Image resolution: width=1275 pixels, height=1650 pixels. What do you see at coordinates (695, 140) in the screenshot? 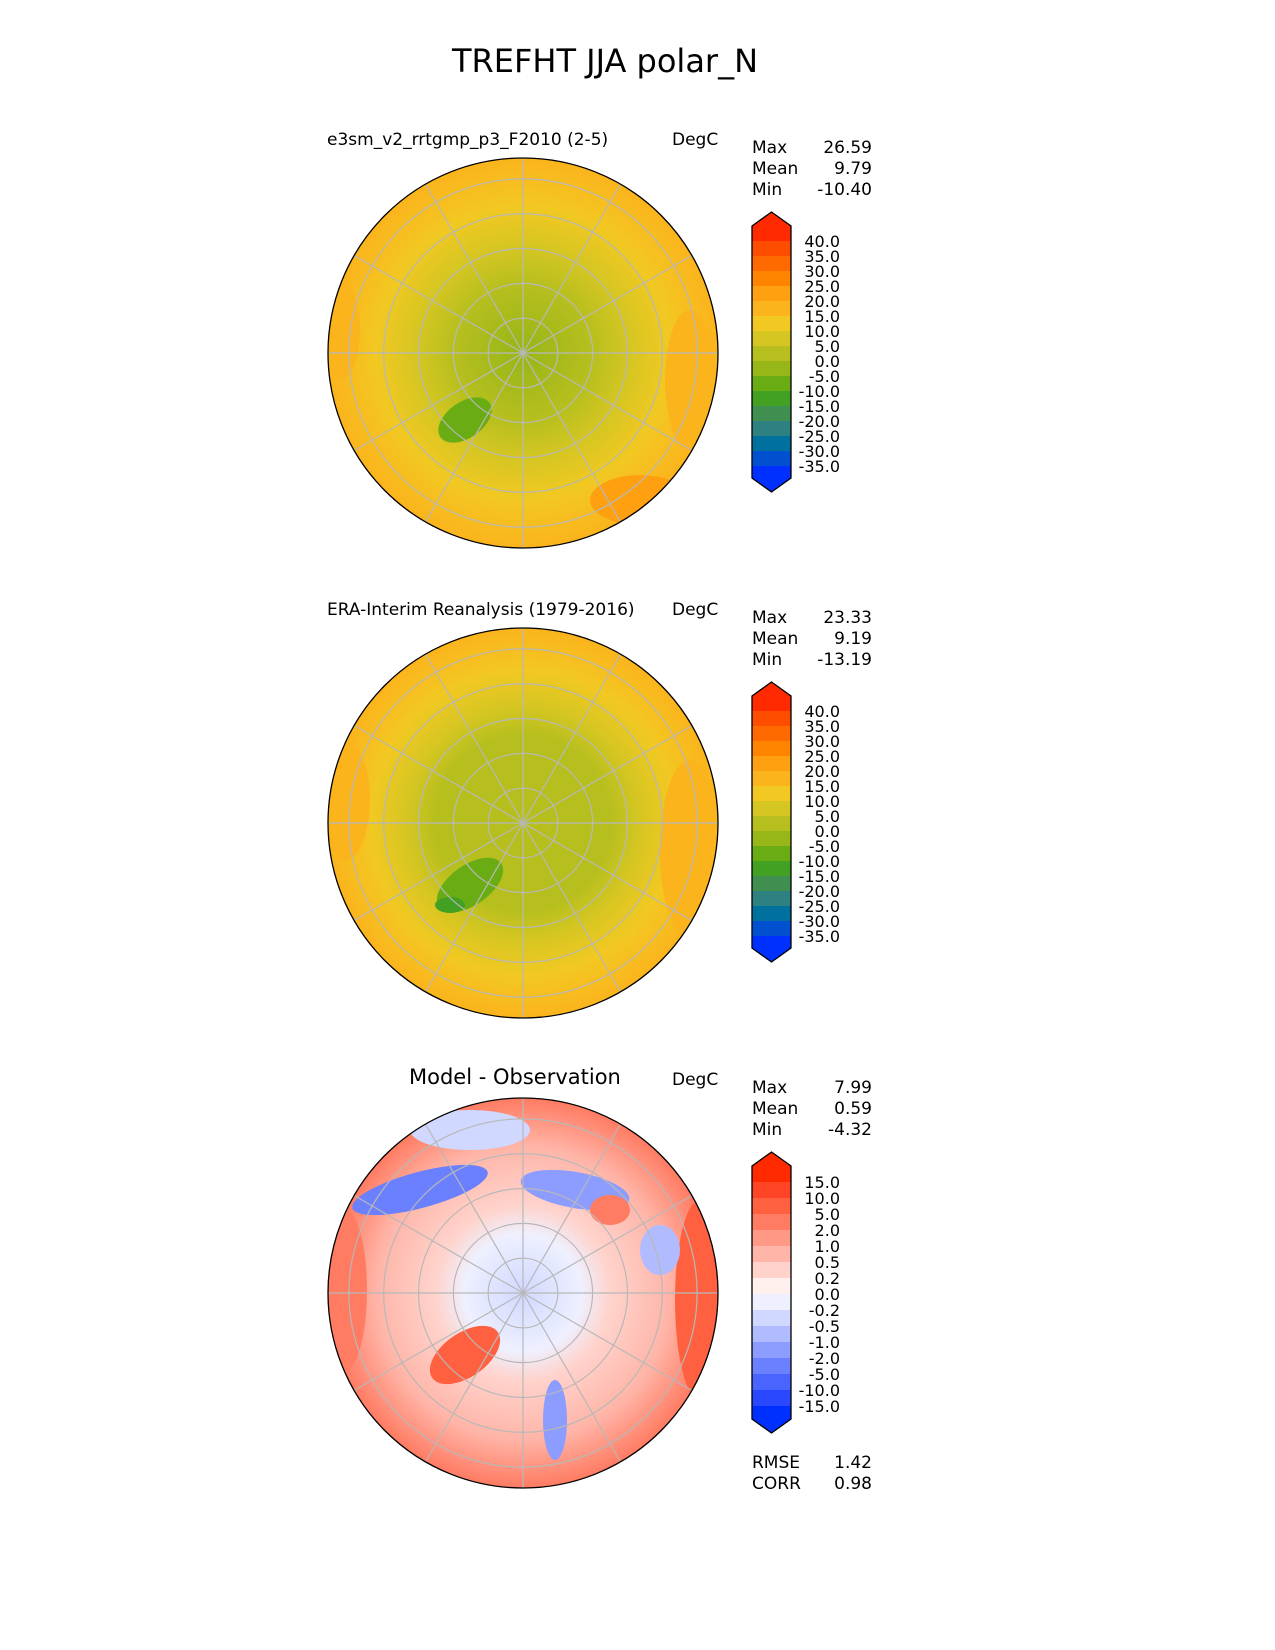
I see `panel-1-units: DegC` at bounding box center [695, 140].